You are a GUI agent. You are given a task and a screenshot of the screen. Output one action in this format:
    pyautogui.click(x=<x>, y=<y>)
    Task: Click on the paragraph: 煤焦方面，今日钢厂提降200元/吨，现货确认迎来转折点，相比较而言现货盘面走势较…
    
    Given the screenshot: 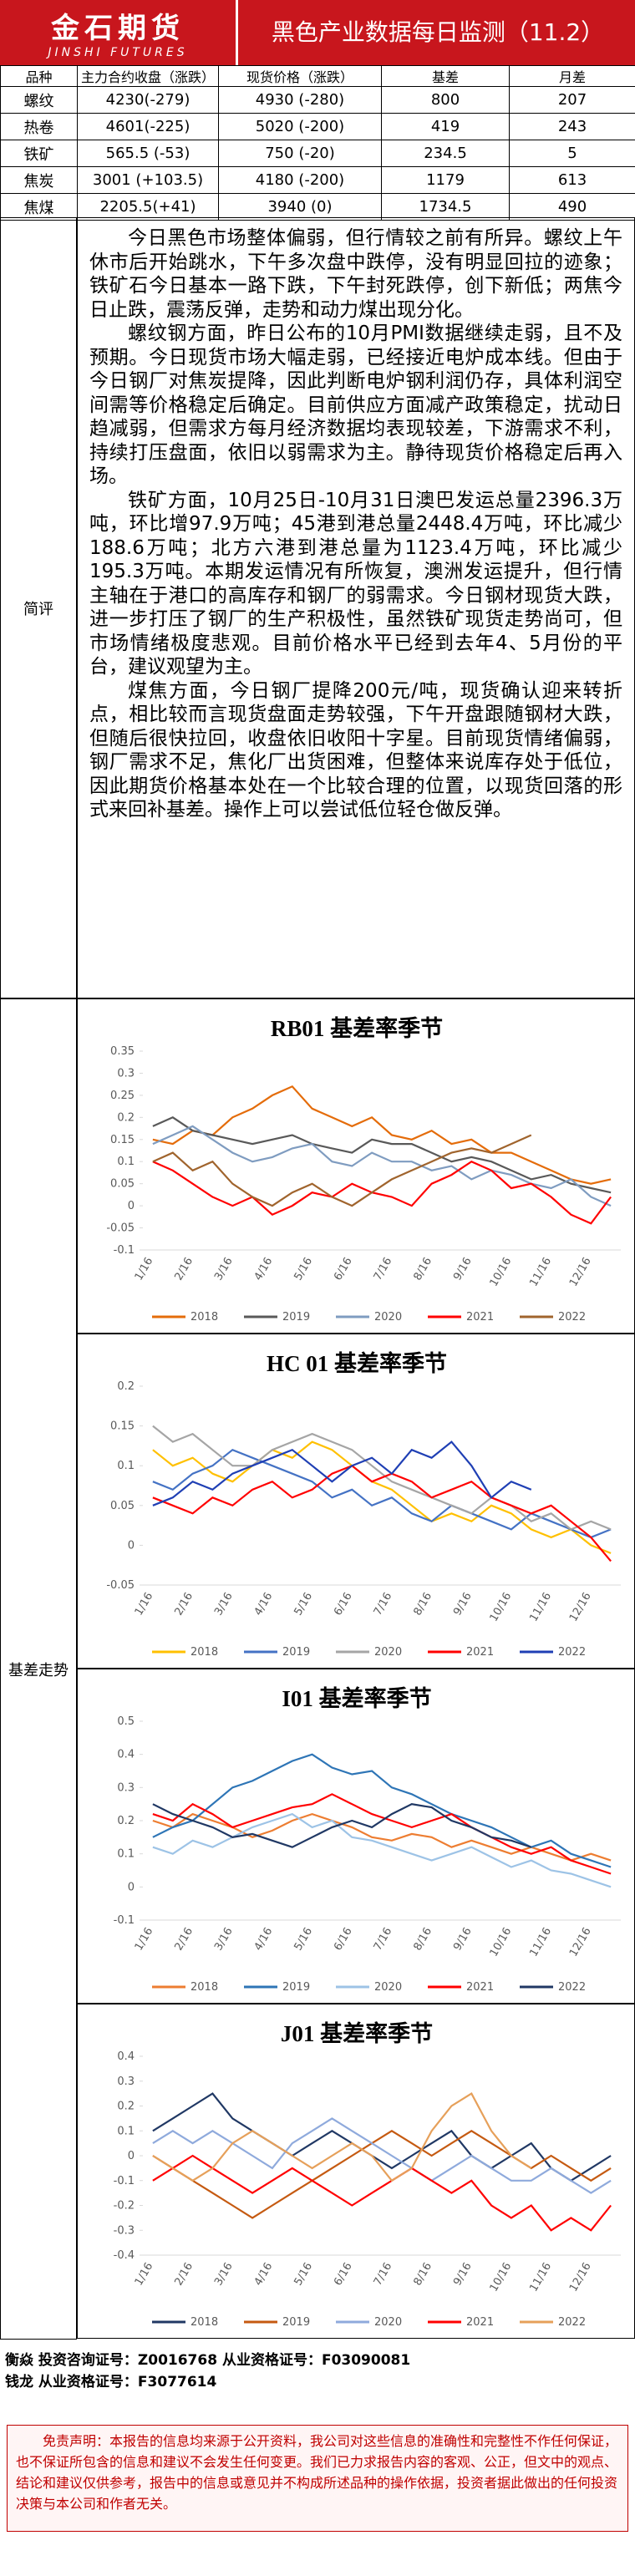 What is the action you would take?
    pyautogui.click(x=356, y=750)
    